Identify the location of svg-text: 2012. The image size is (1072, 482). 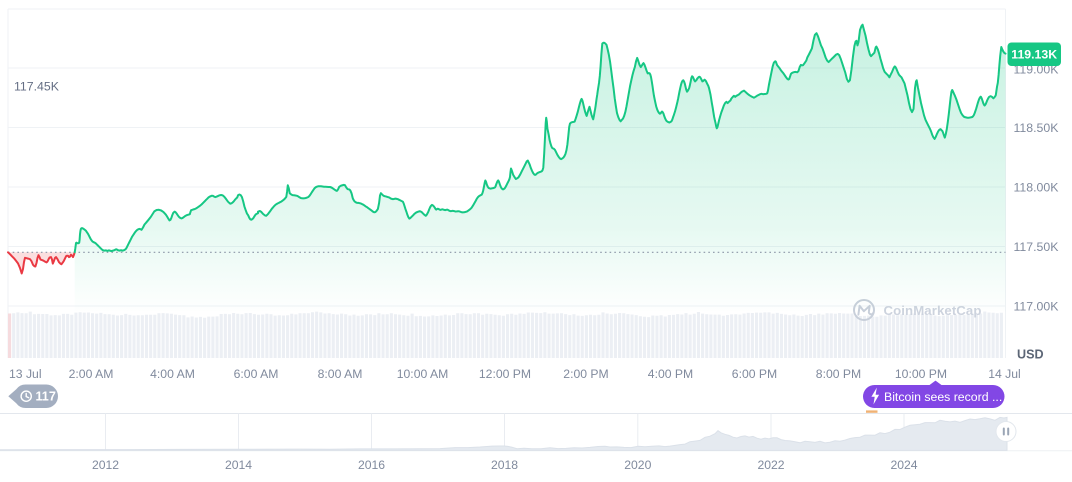
(105, 465).